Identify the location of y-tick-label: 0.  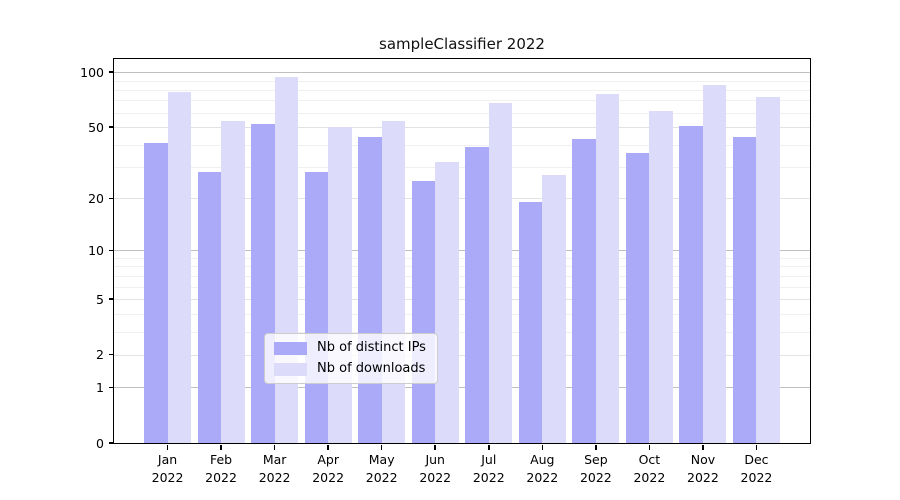
(100, 443).